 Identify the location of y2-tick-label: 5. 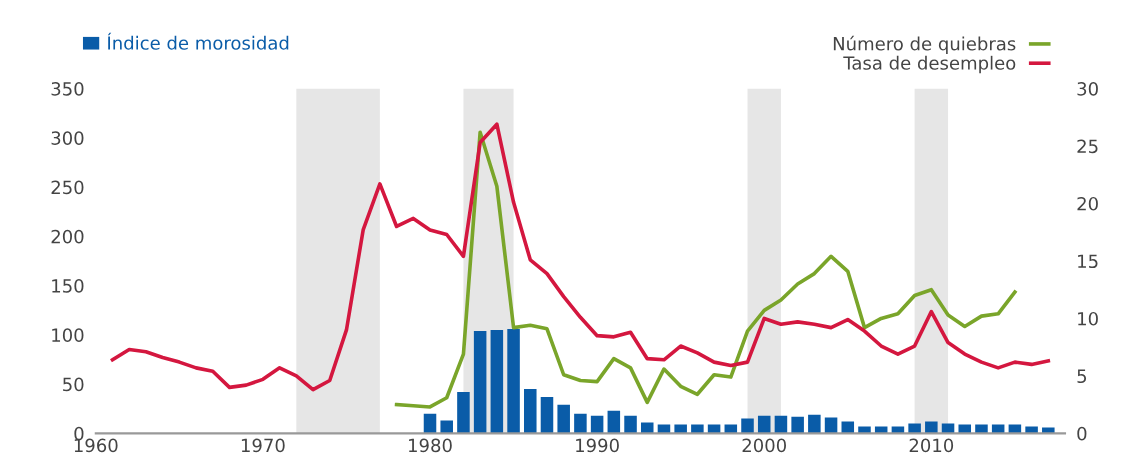
(1082, 376).